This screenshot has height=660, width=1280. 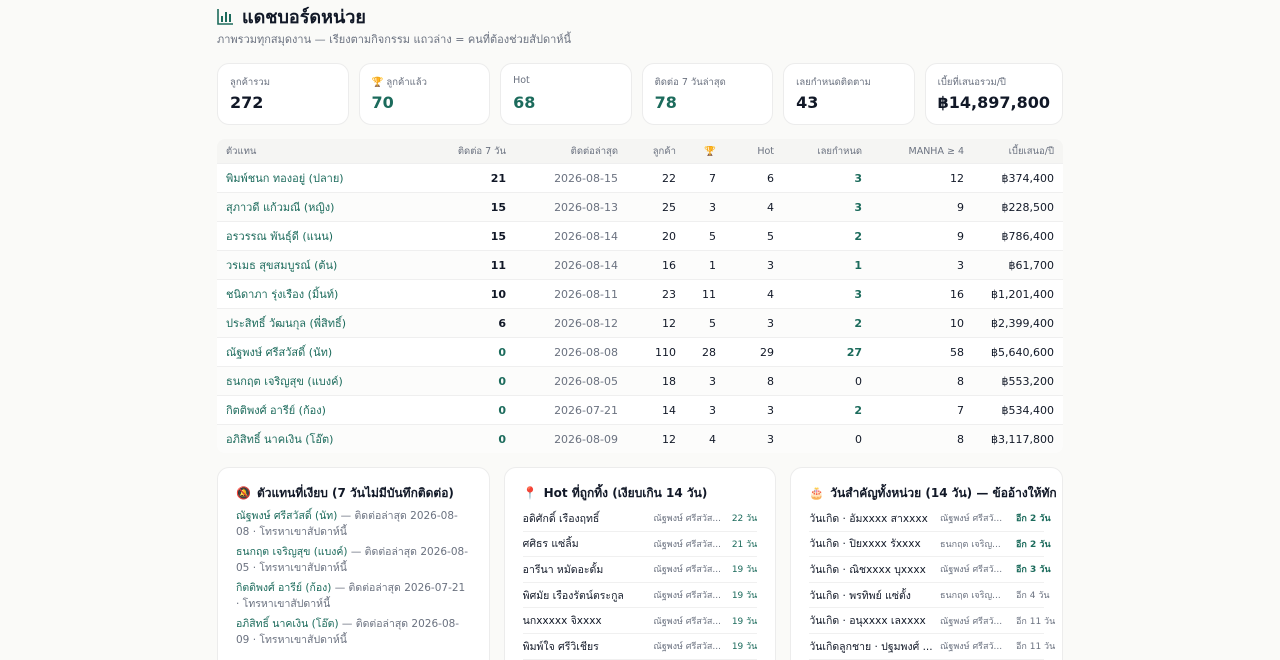 I want to click on item-title: วันเกิด · ปิยxxxx รัxxxx, so click(x=865, y=544).